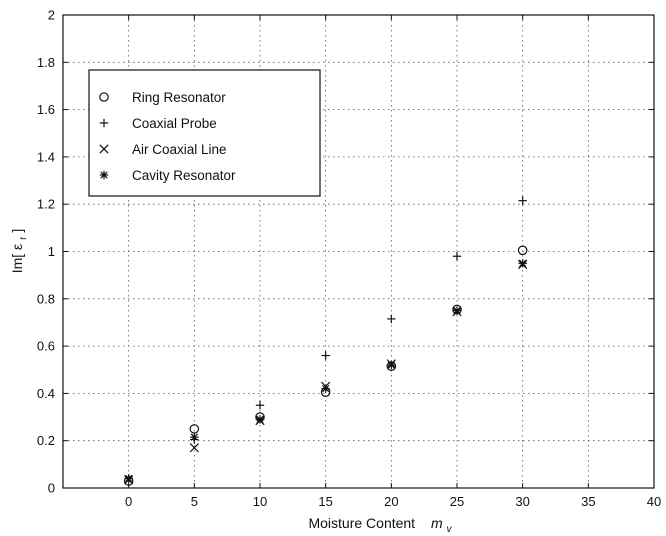 The height and width of the screenshot is (536, 666). What do you see at coordinates (46, 393) in the screenshot?
I see `y-tick-label: 0.4` at bounding box center [46, 393].